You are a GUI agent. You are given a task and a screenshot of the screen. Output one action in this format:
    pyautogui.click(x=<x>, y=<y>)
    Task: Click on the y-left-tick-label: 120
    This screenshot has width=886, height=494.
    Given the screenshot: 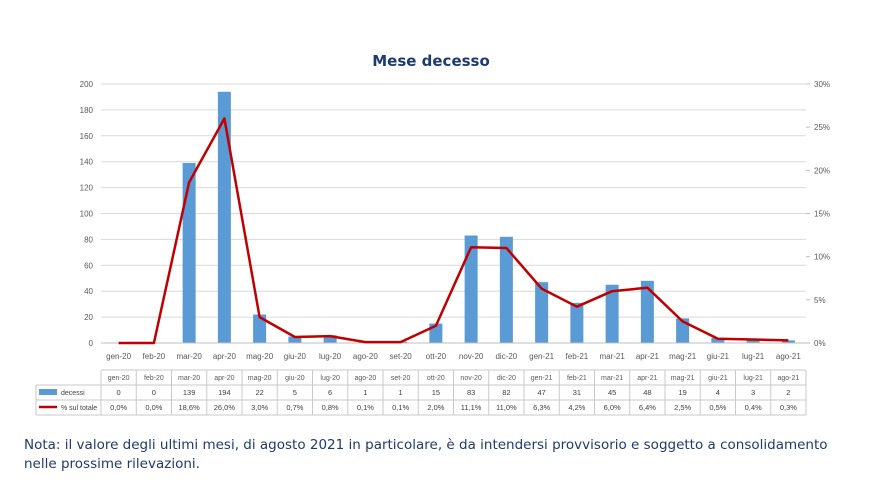 What is the action you would take?
    pyautogui.click(x=87, y=188)
    